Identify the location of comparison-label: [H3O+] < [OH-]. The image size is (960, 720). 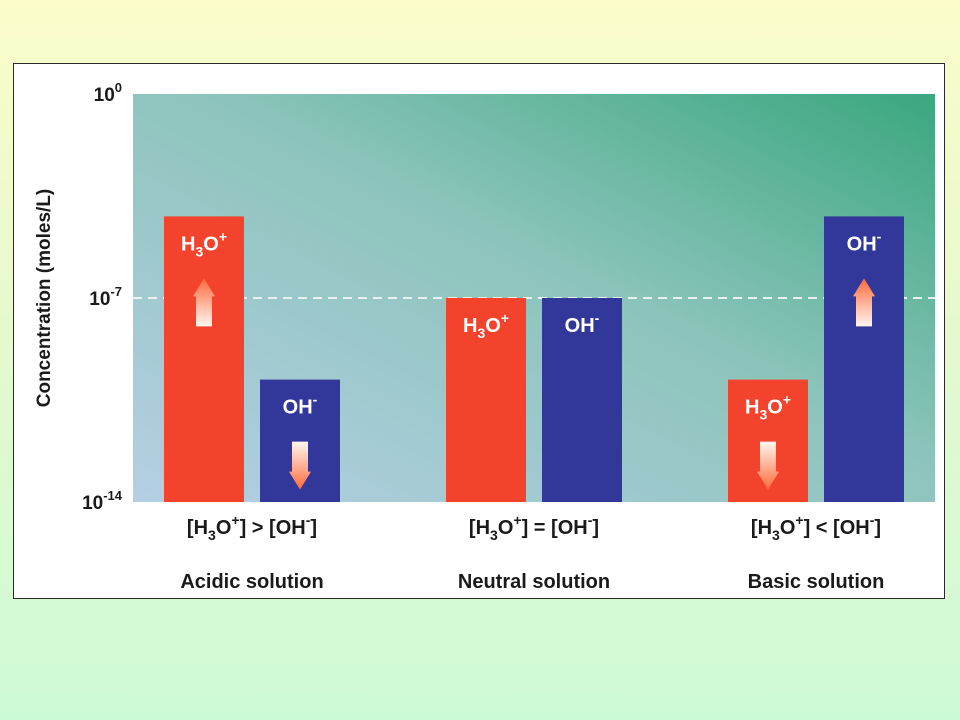
(816, 527).